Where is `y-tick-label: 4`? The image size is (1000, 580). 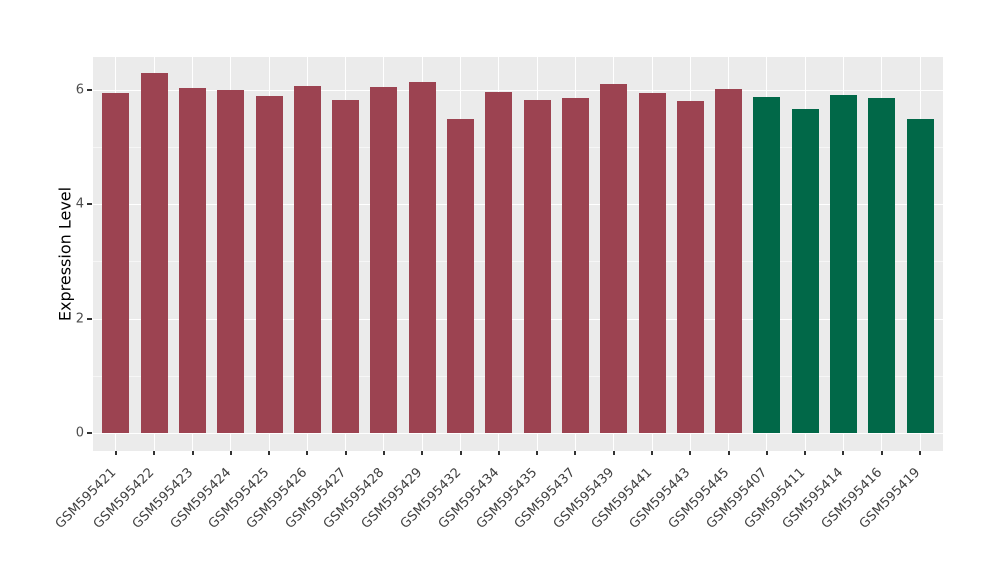 y-tick-label: 4 is located at coordinates (79, 204).